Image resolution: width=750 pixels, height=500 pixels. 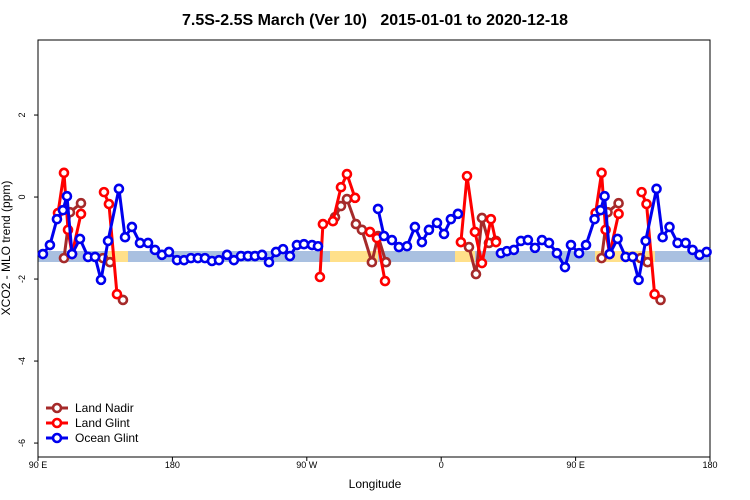 I want to click on x-tick-label: 90 E, so click(x=575, y=465).